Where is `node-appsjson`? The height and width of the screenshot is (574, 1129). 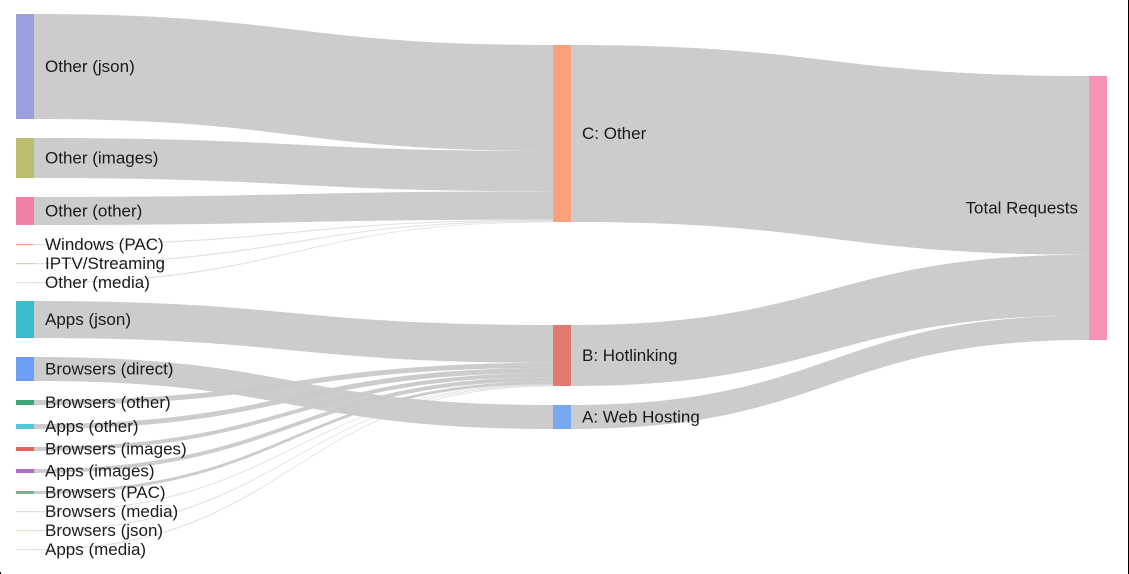 node-appsjson is located at coordinates (25, 319).